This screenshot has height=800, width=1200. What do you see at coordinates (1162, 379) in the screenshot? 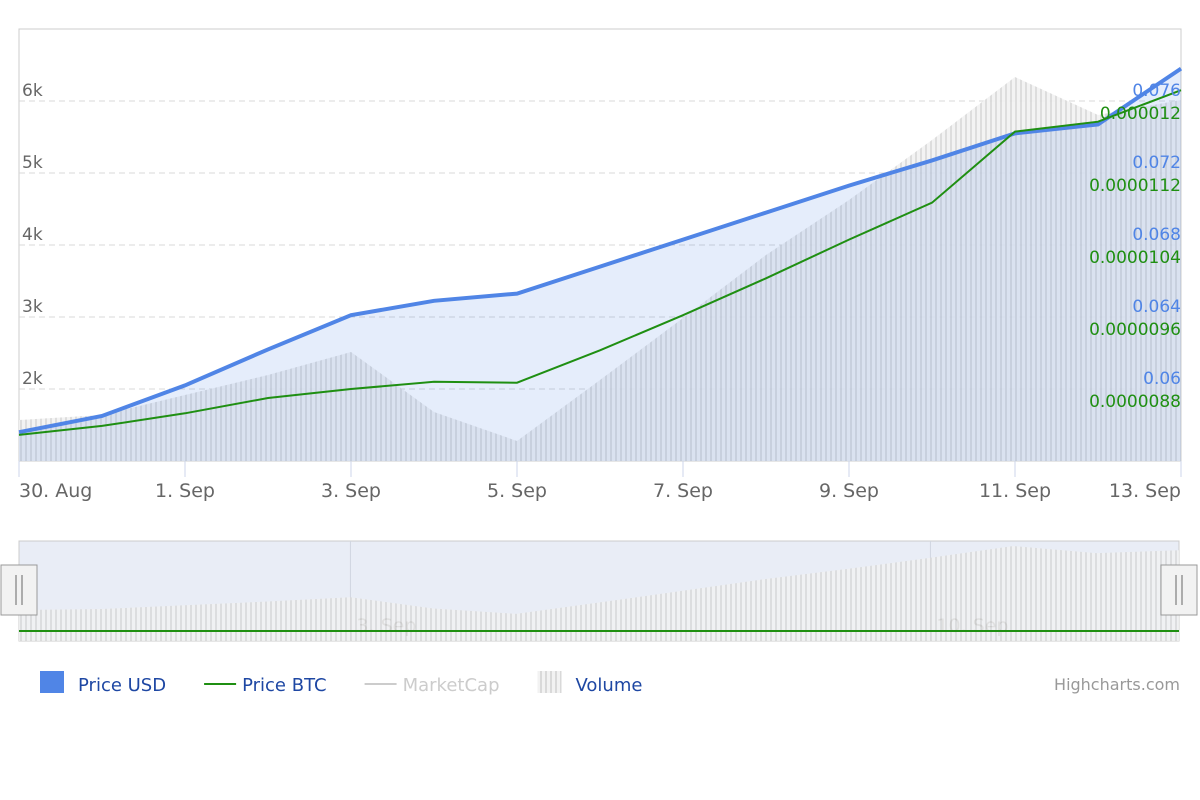
I see `y2-tick-label: 0.06` at bounding box center [1162, 379].